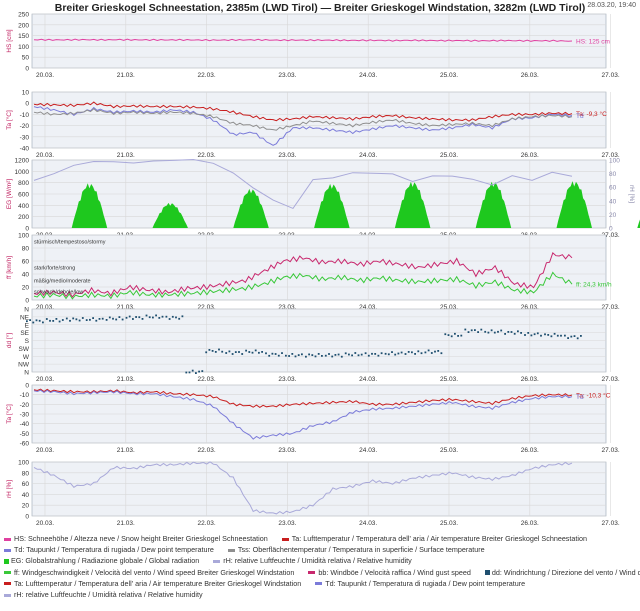 This screenshot has width=640, height=611. I want to click on y-axis-label: ff [km/h], so click(9, 267).